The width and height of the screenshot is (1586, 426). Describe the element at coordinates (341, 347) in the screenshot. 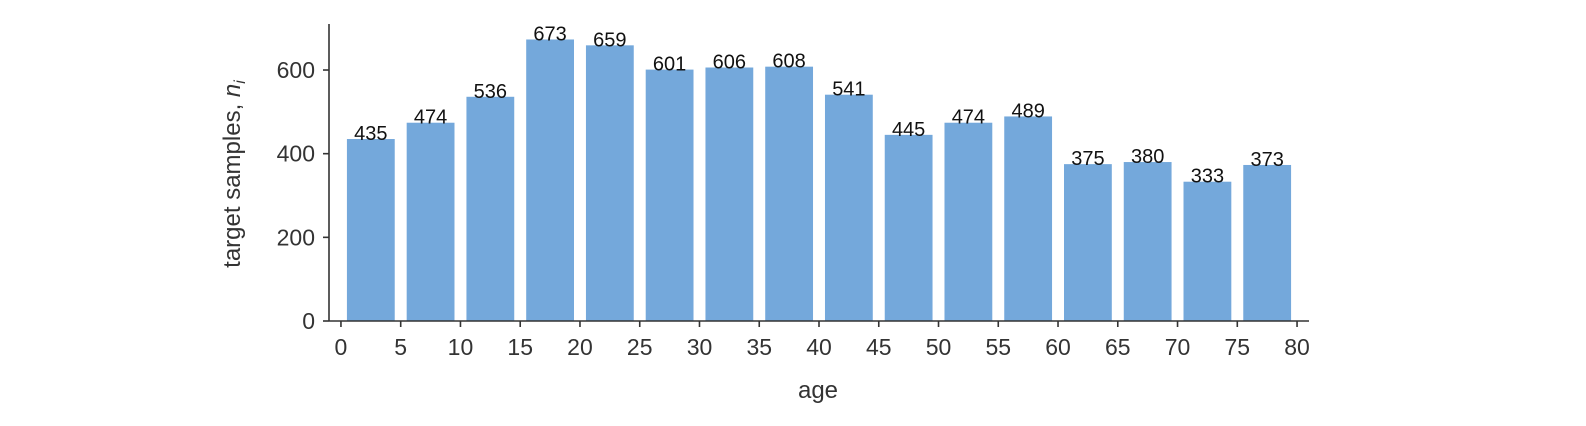

I see `x-tick-label: 0` at that location.